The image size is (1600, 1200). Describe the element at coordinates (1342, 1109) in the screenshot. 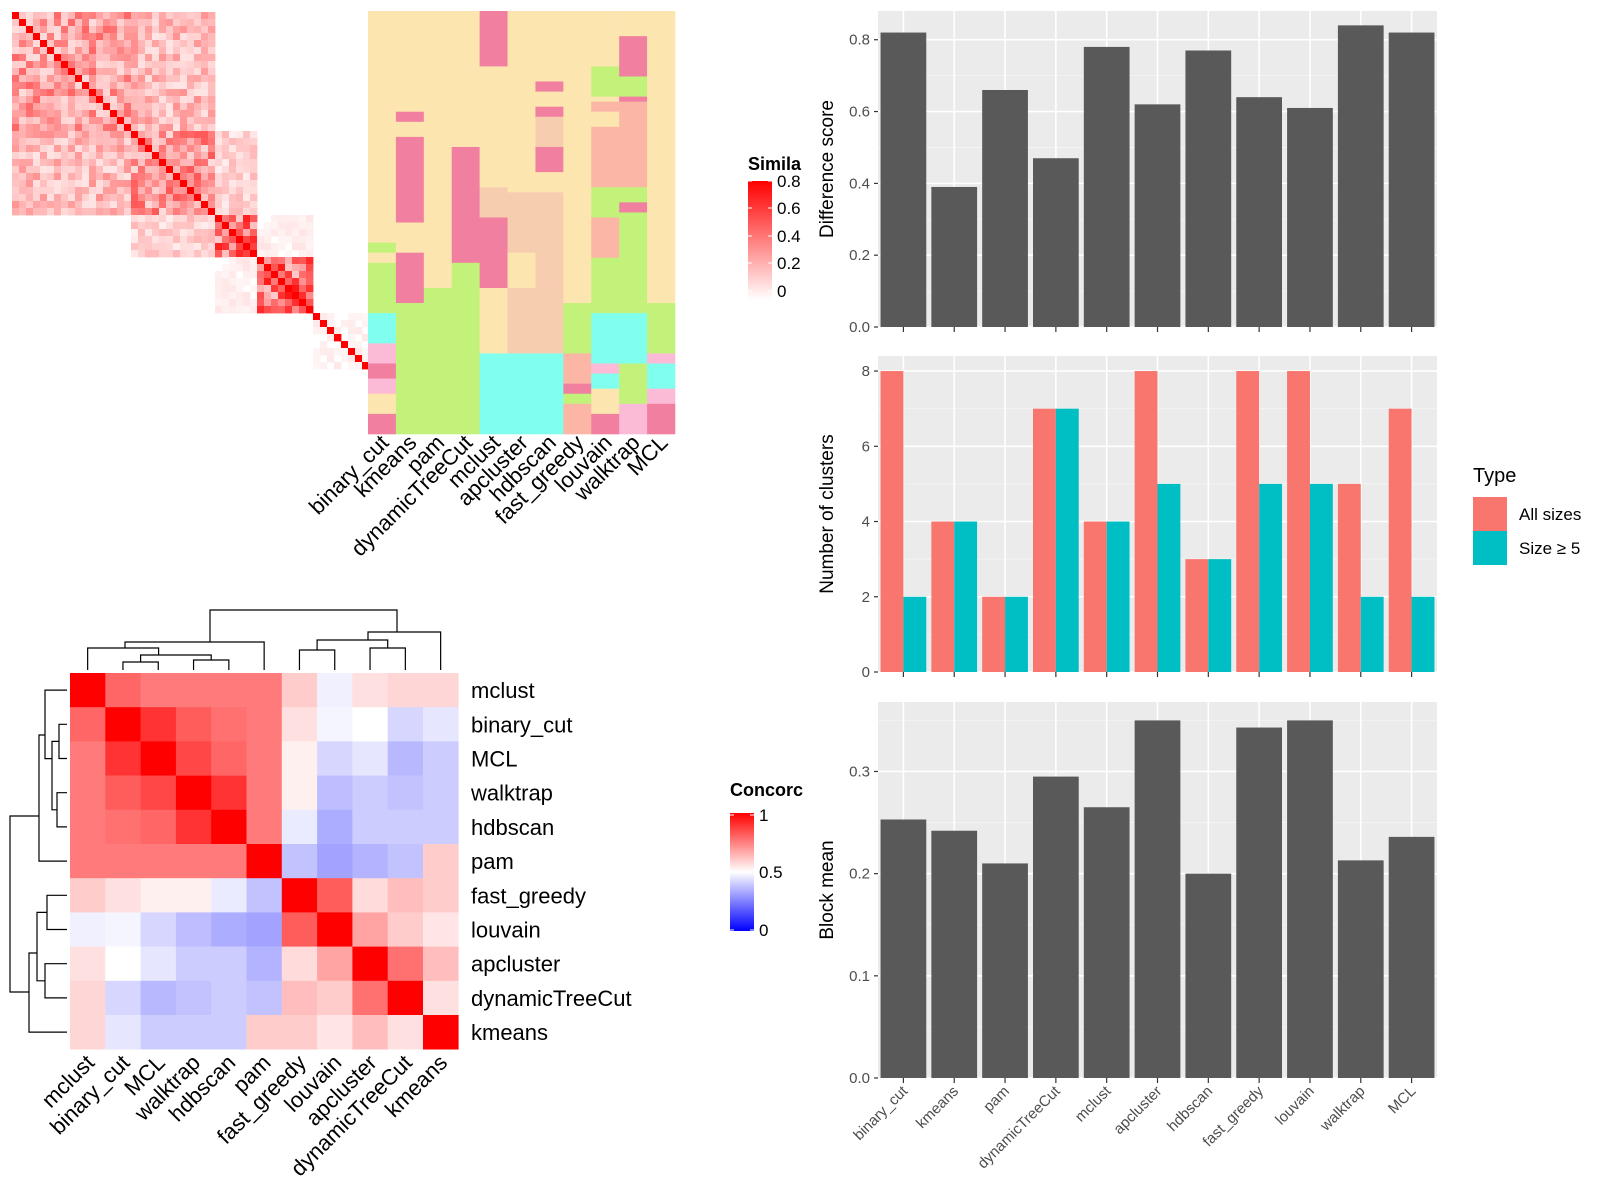

I see `x-tick-label: walktrap` at that location.